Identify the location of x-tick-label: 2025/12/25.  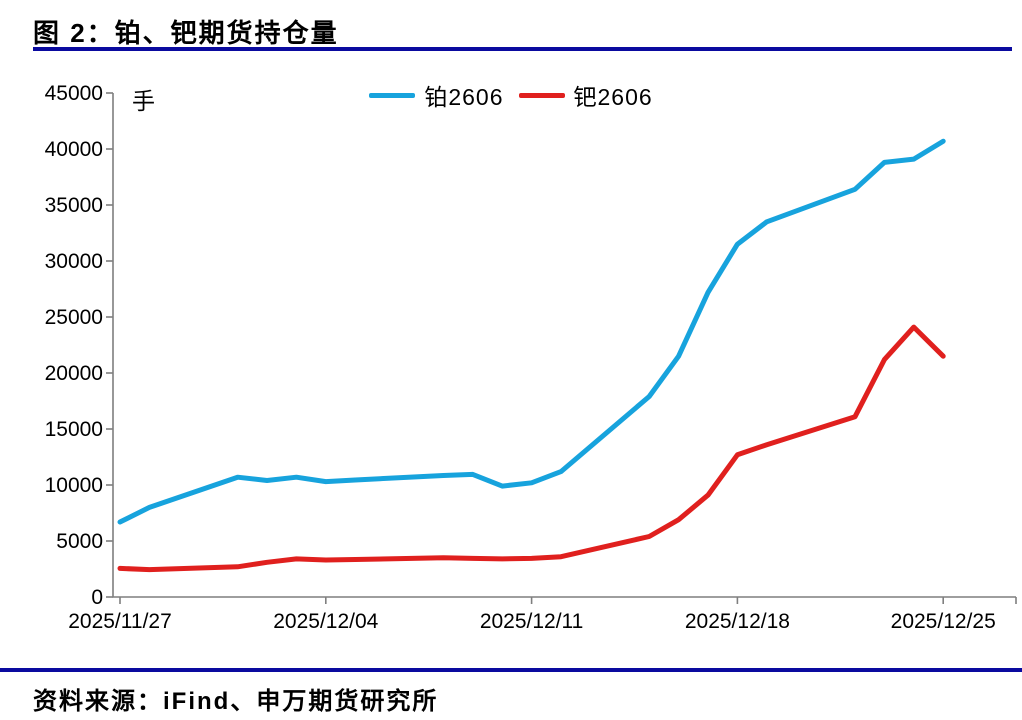
(943, 621).